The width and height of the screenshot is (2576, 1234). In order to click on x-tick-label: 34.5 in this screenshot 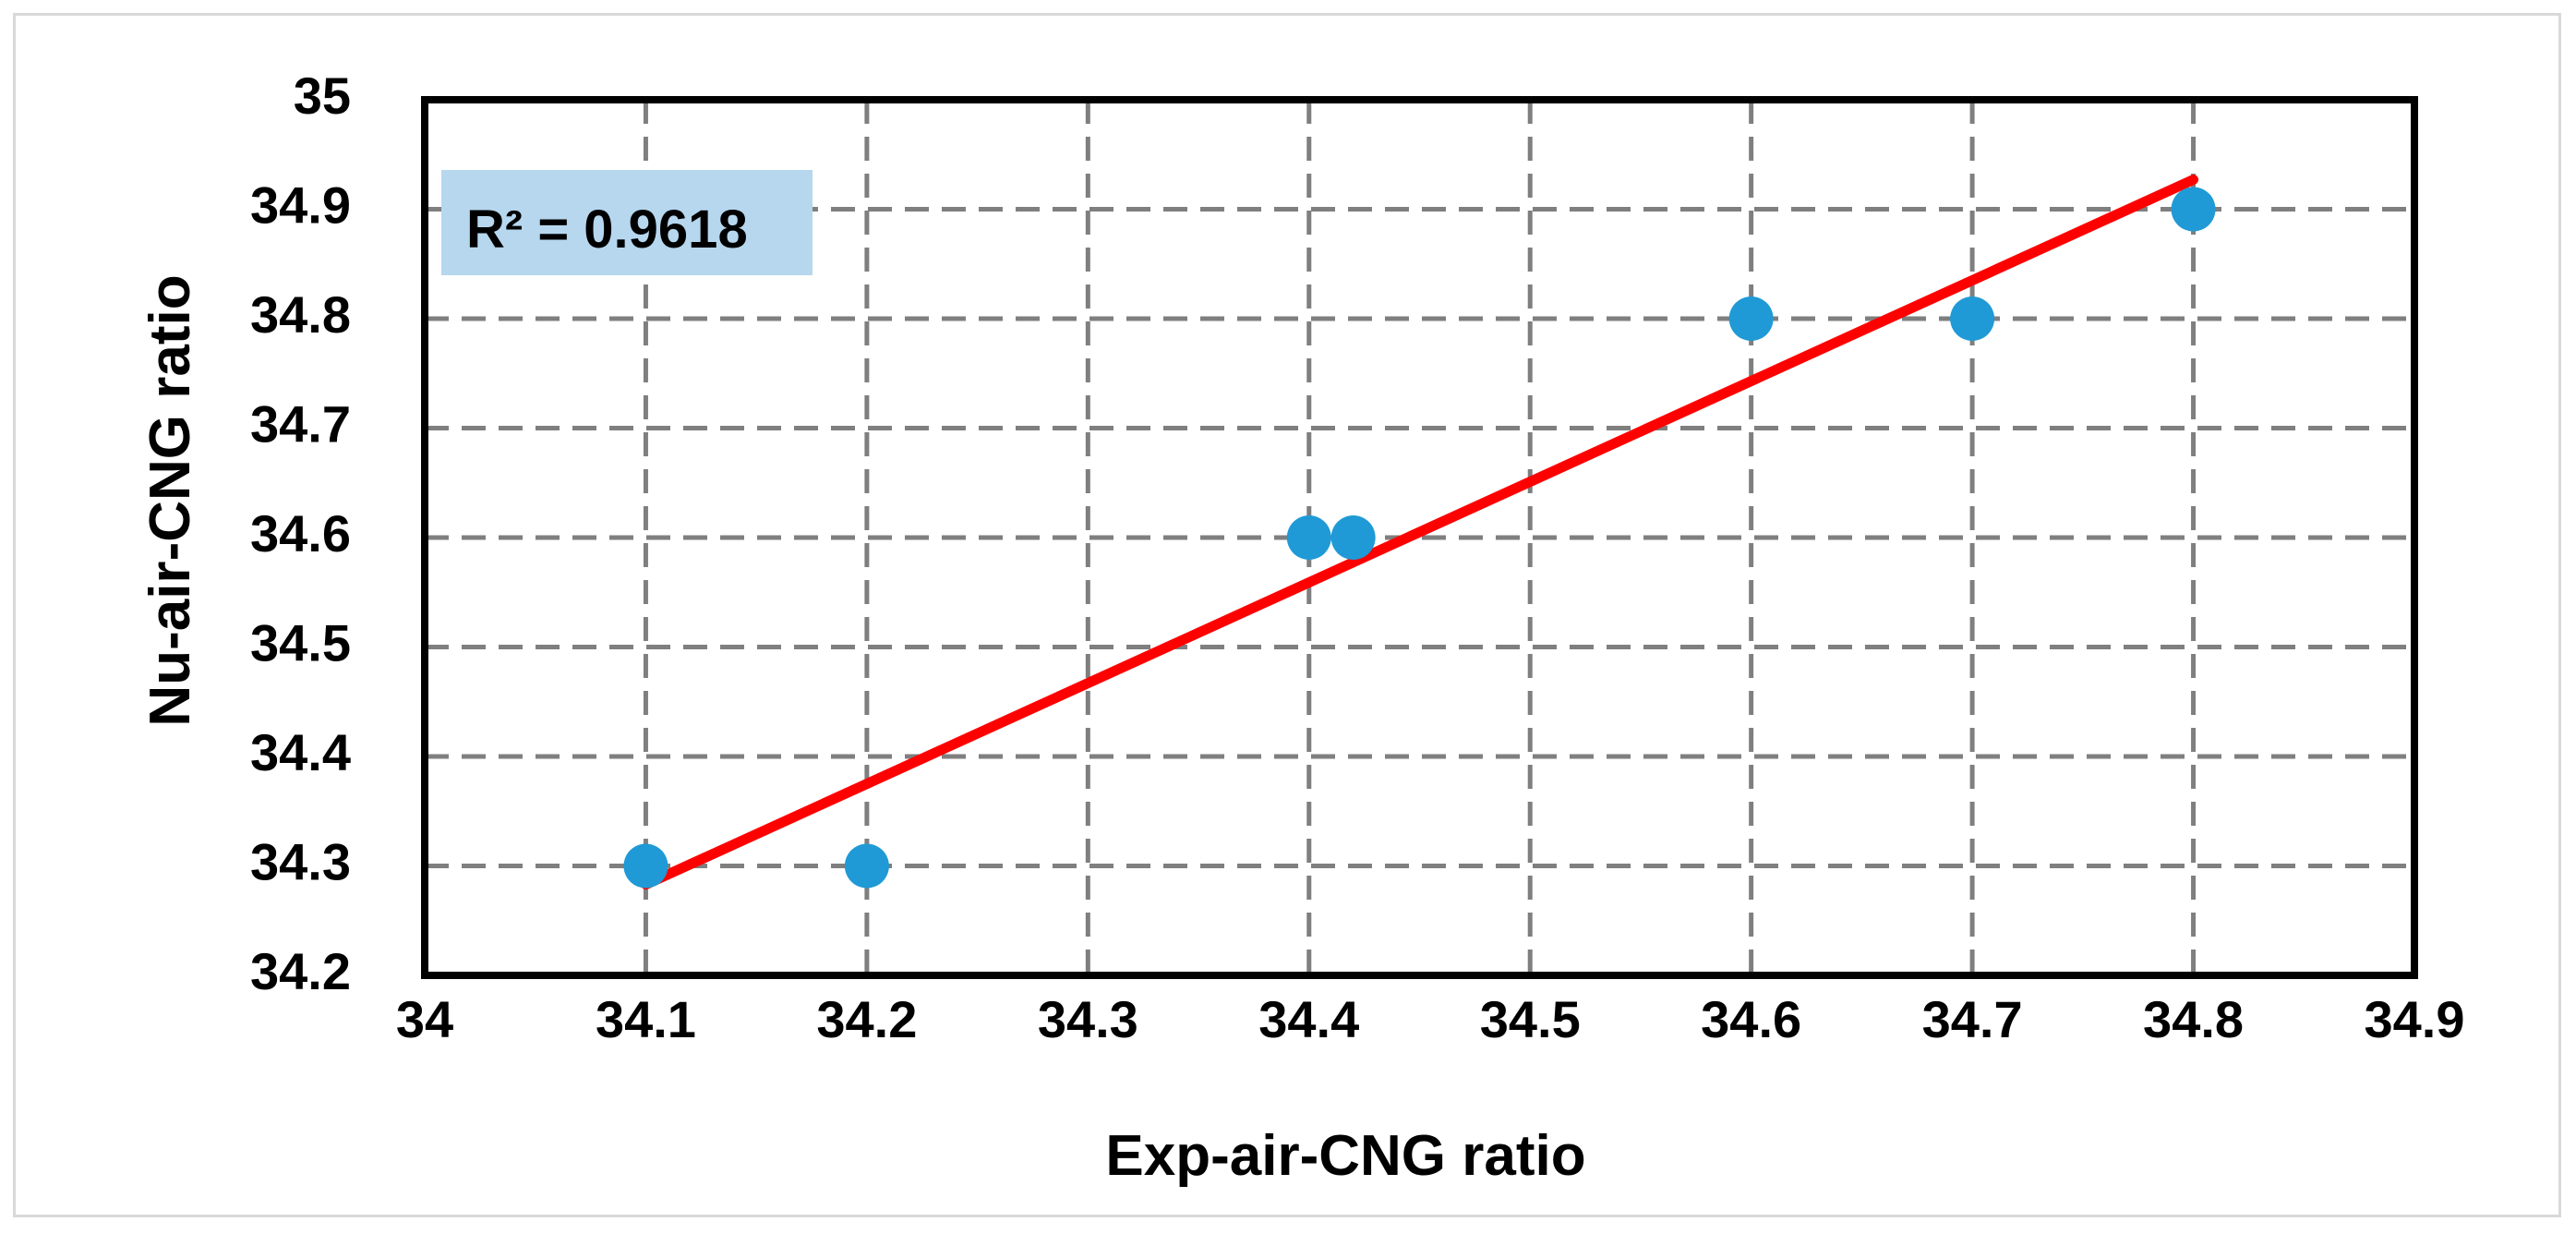, I will do `click(1530, 1019)`.